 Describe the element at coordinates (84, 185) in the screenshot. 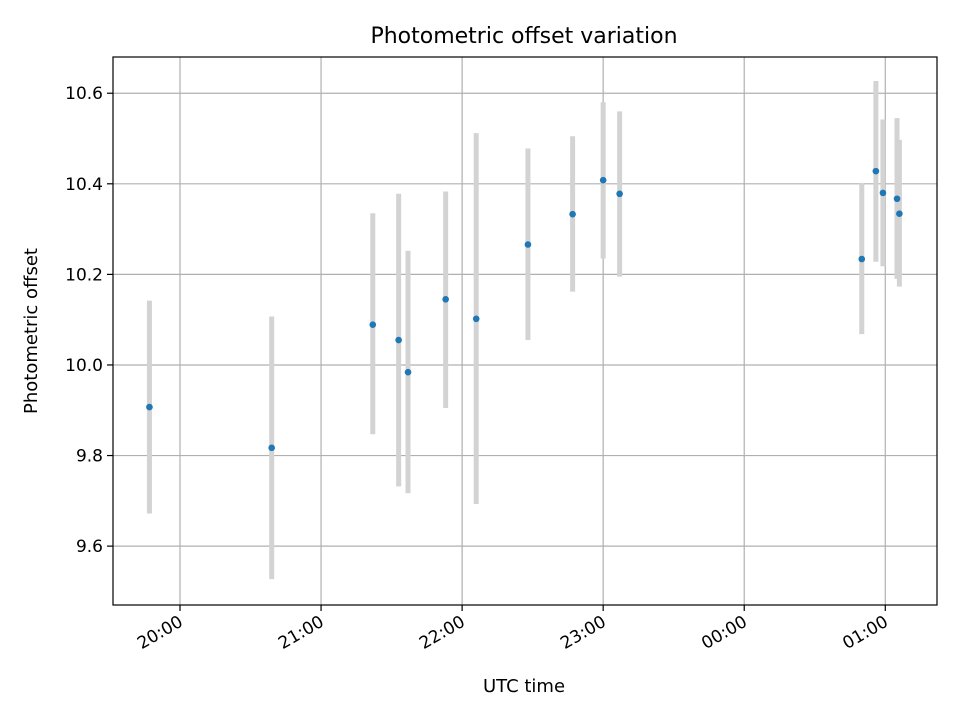

I see `y-tick-label: 10.4` at that location.